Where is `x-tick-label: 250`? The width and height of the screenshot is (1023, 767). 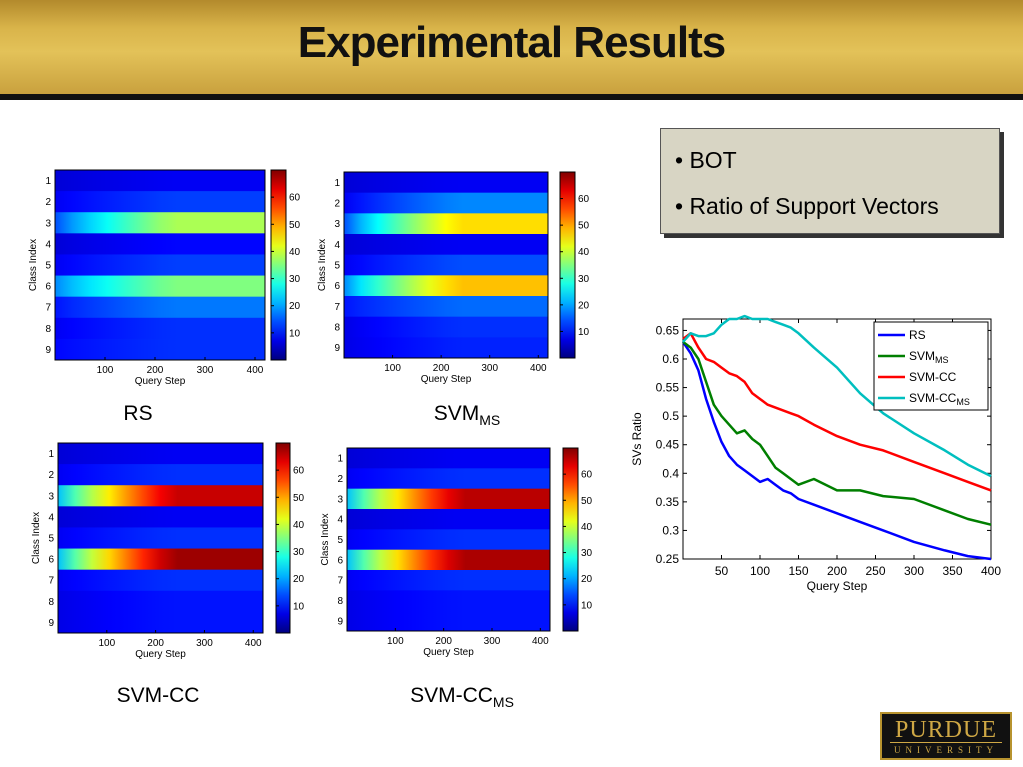 x-tick-label: 250 is located at coordinates (875, 571).